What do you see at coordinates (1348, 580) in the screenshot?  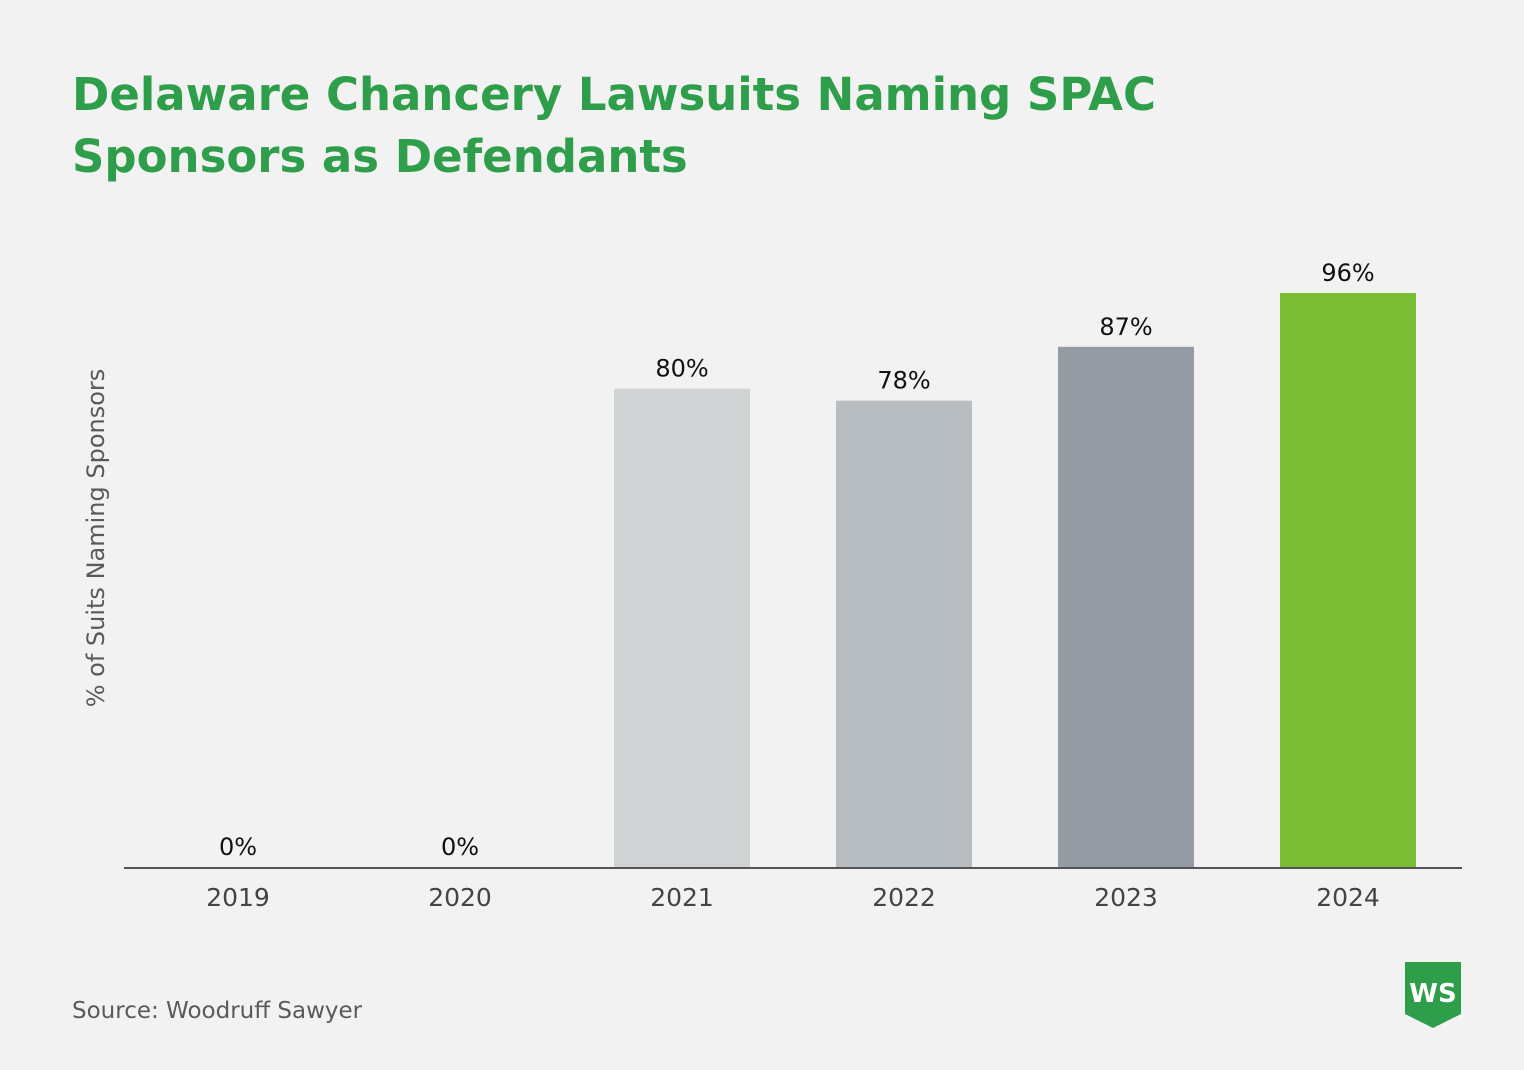 I see `bar-2024` at bounding box center [1348, 580].